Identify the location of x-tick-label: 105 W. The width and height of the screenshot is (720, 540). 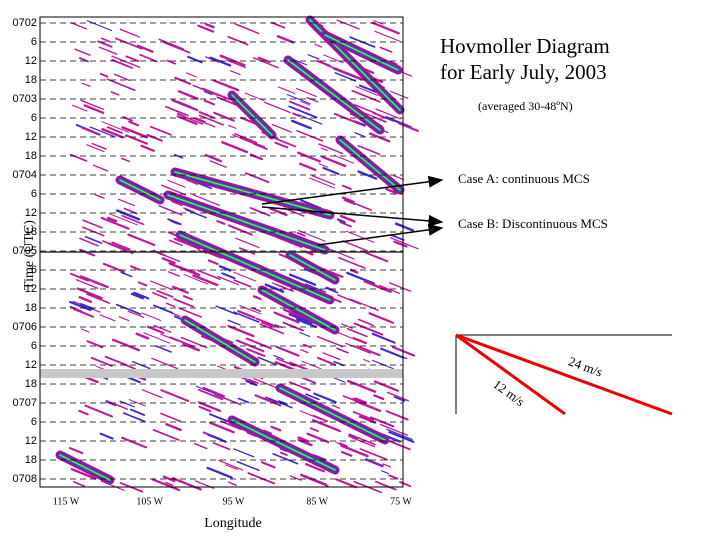
(149, 501).